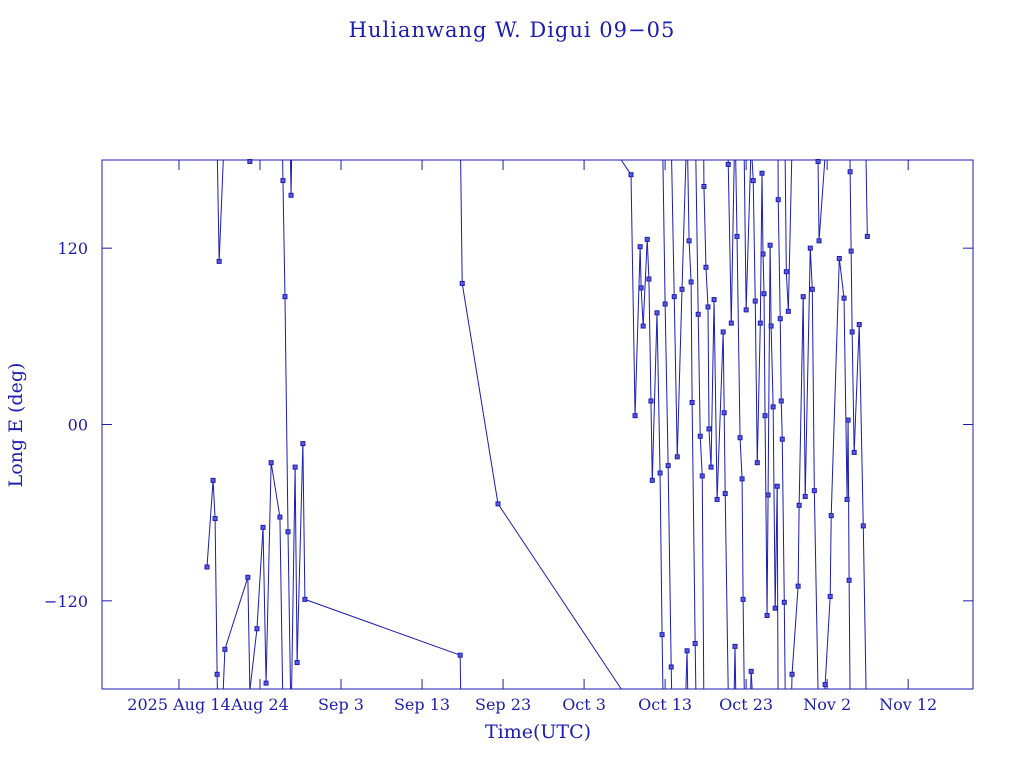 The image size is (1024, 768). What do you see at coordinates (584, 704) in the screenshot?
I see `x-tick-label: Oct 3` at bounding box center [584, 704].